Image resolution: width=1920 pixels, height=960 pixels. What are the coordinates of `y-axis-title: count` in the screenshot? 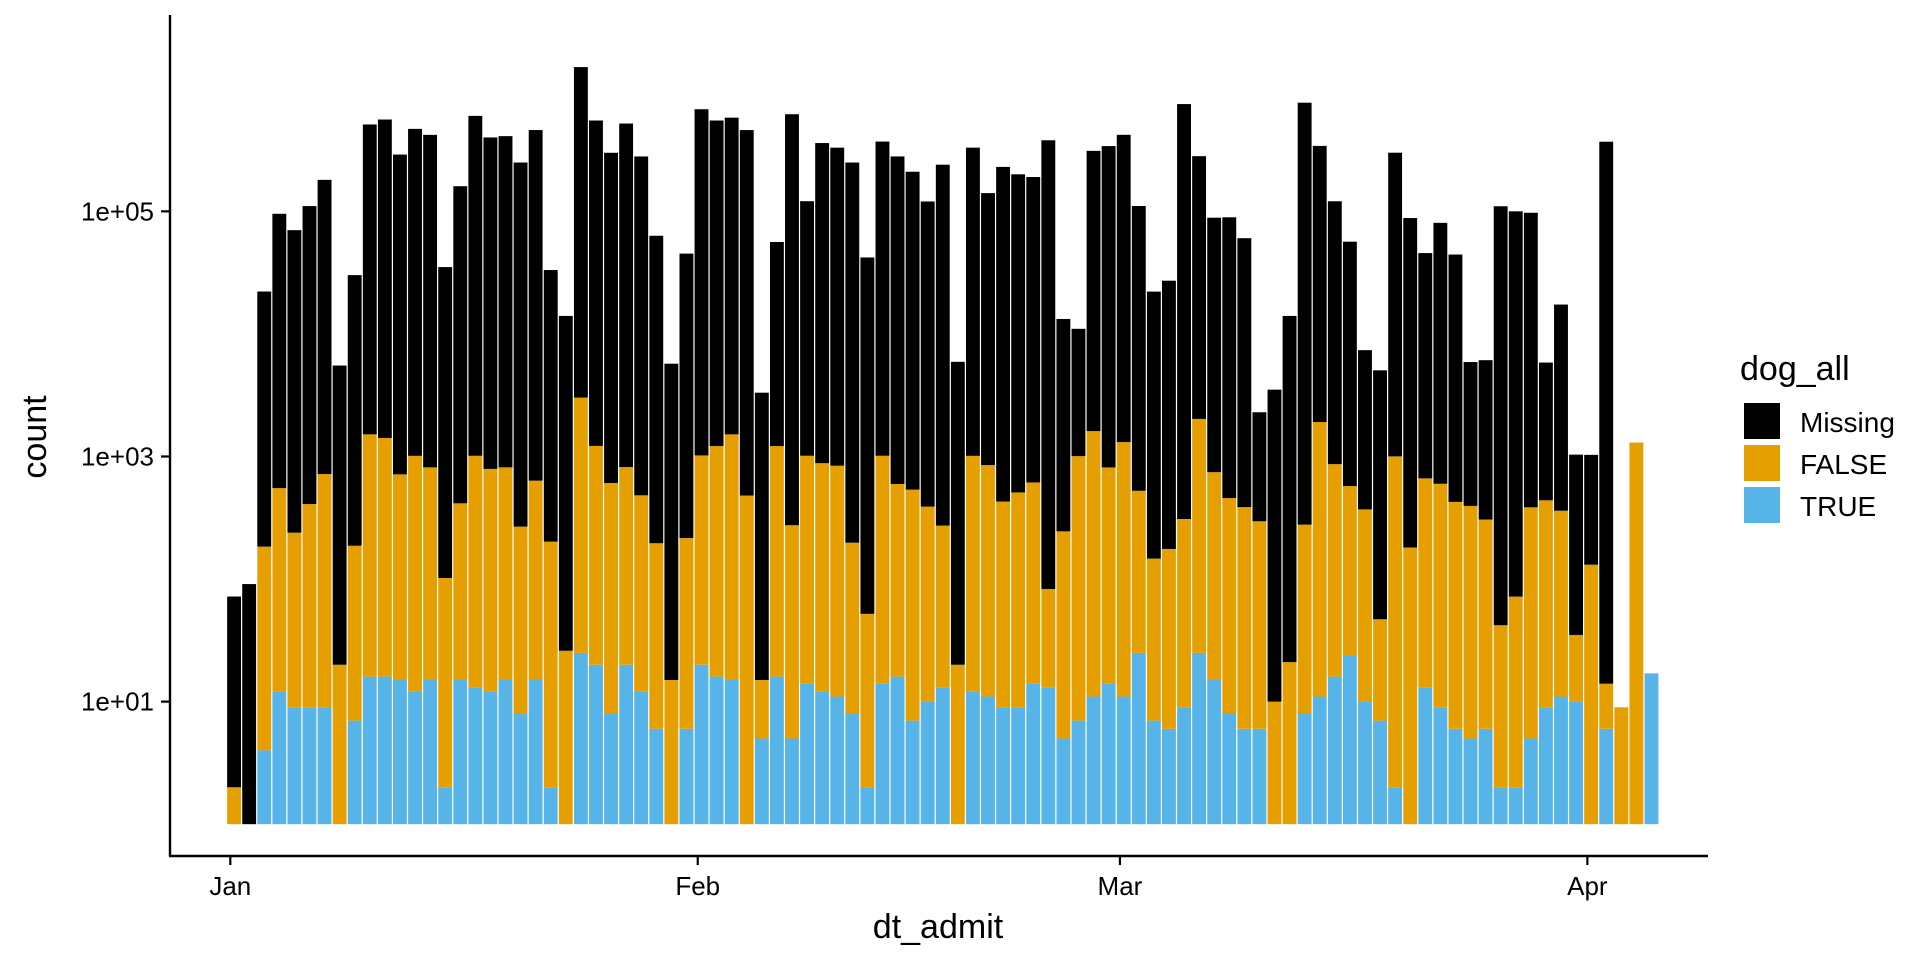 It's located at (35, 437).